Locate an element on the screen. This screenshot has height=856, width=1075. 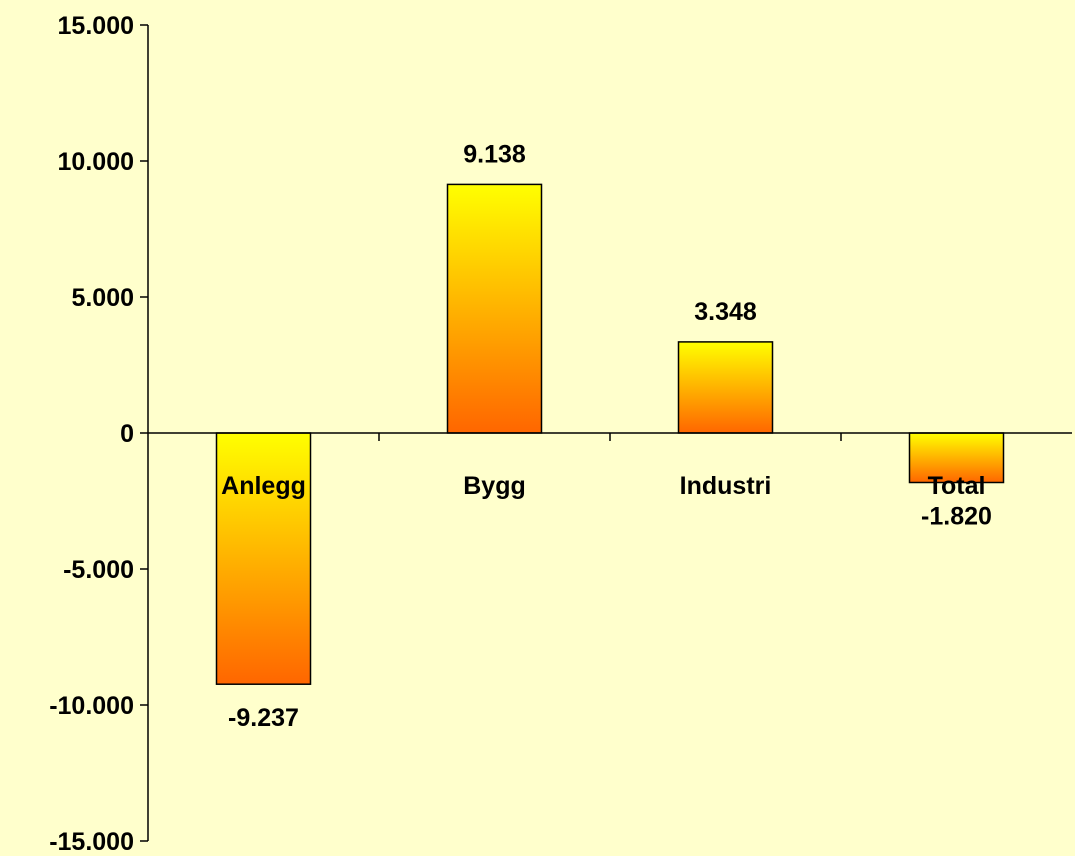
category-label-industri: Industri is located at coordinates (726, 486).